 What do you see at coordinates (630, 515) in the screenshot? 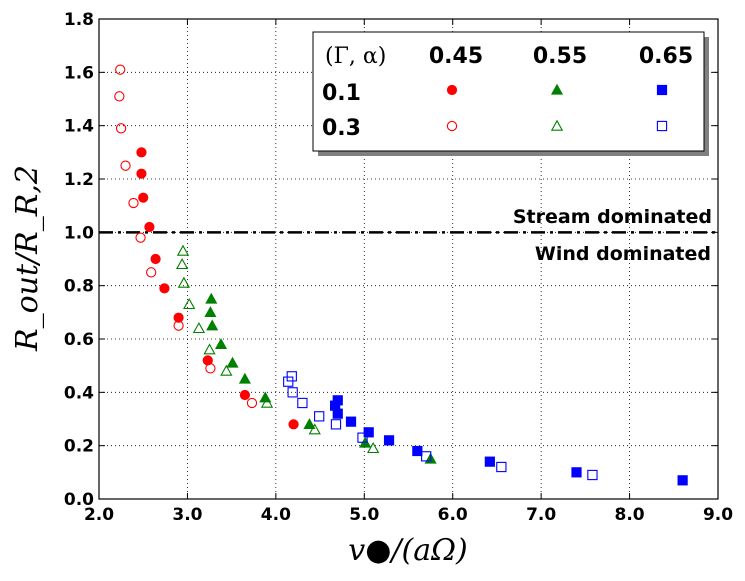
I see `x-tick-label: 8.0` at bounding box center [630, 515].